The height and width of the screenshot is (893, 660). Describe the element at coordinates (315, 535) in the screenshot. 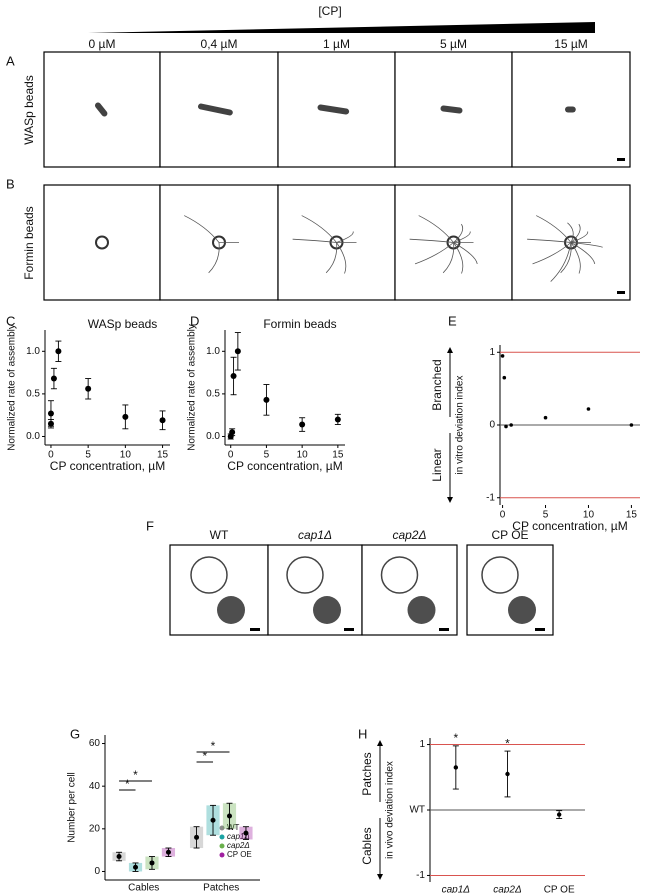

I see `strain-label: cap1Δ` at that location.